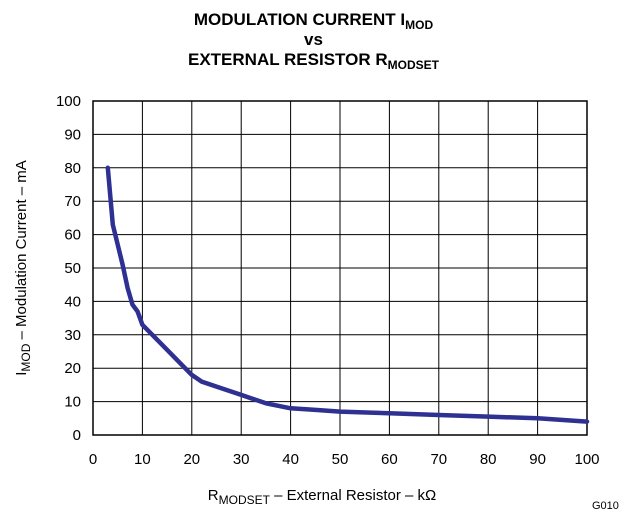  I want to click on y-tick-label: 0, so click(77, 435).